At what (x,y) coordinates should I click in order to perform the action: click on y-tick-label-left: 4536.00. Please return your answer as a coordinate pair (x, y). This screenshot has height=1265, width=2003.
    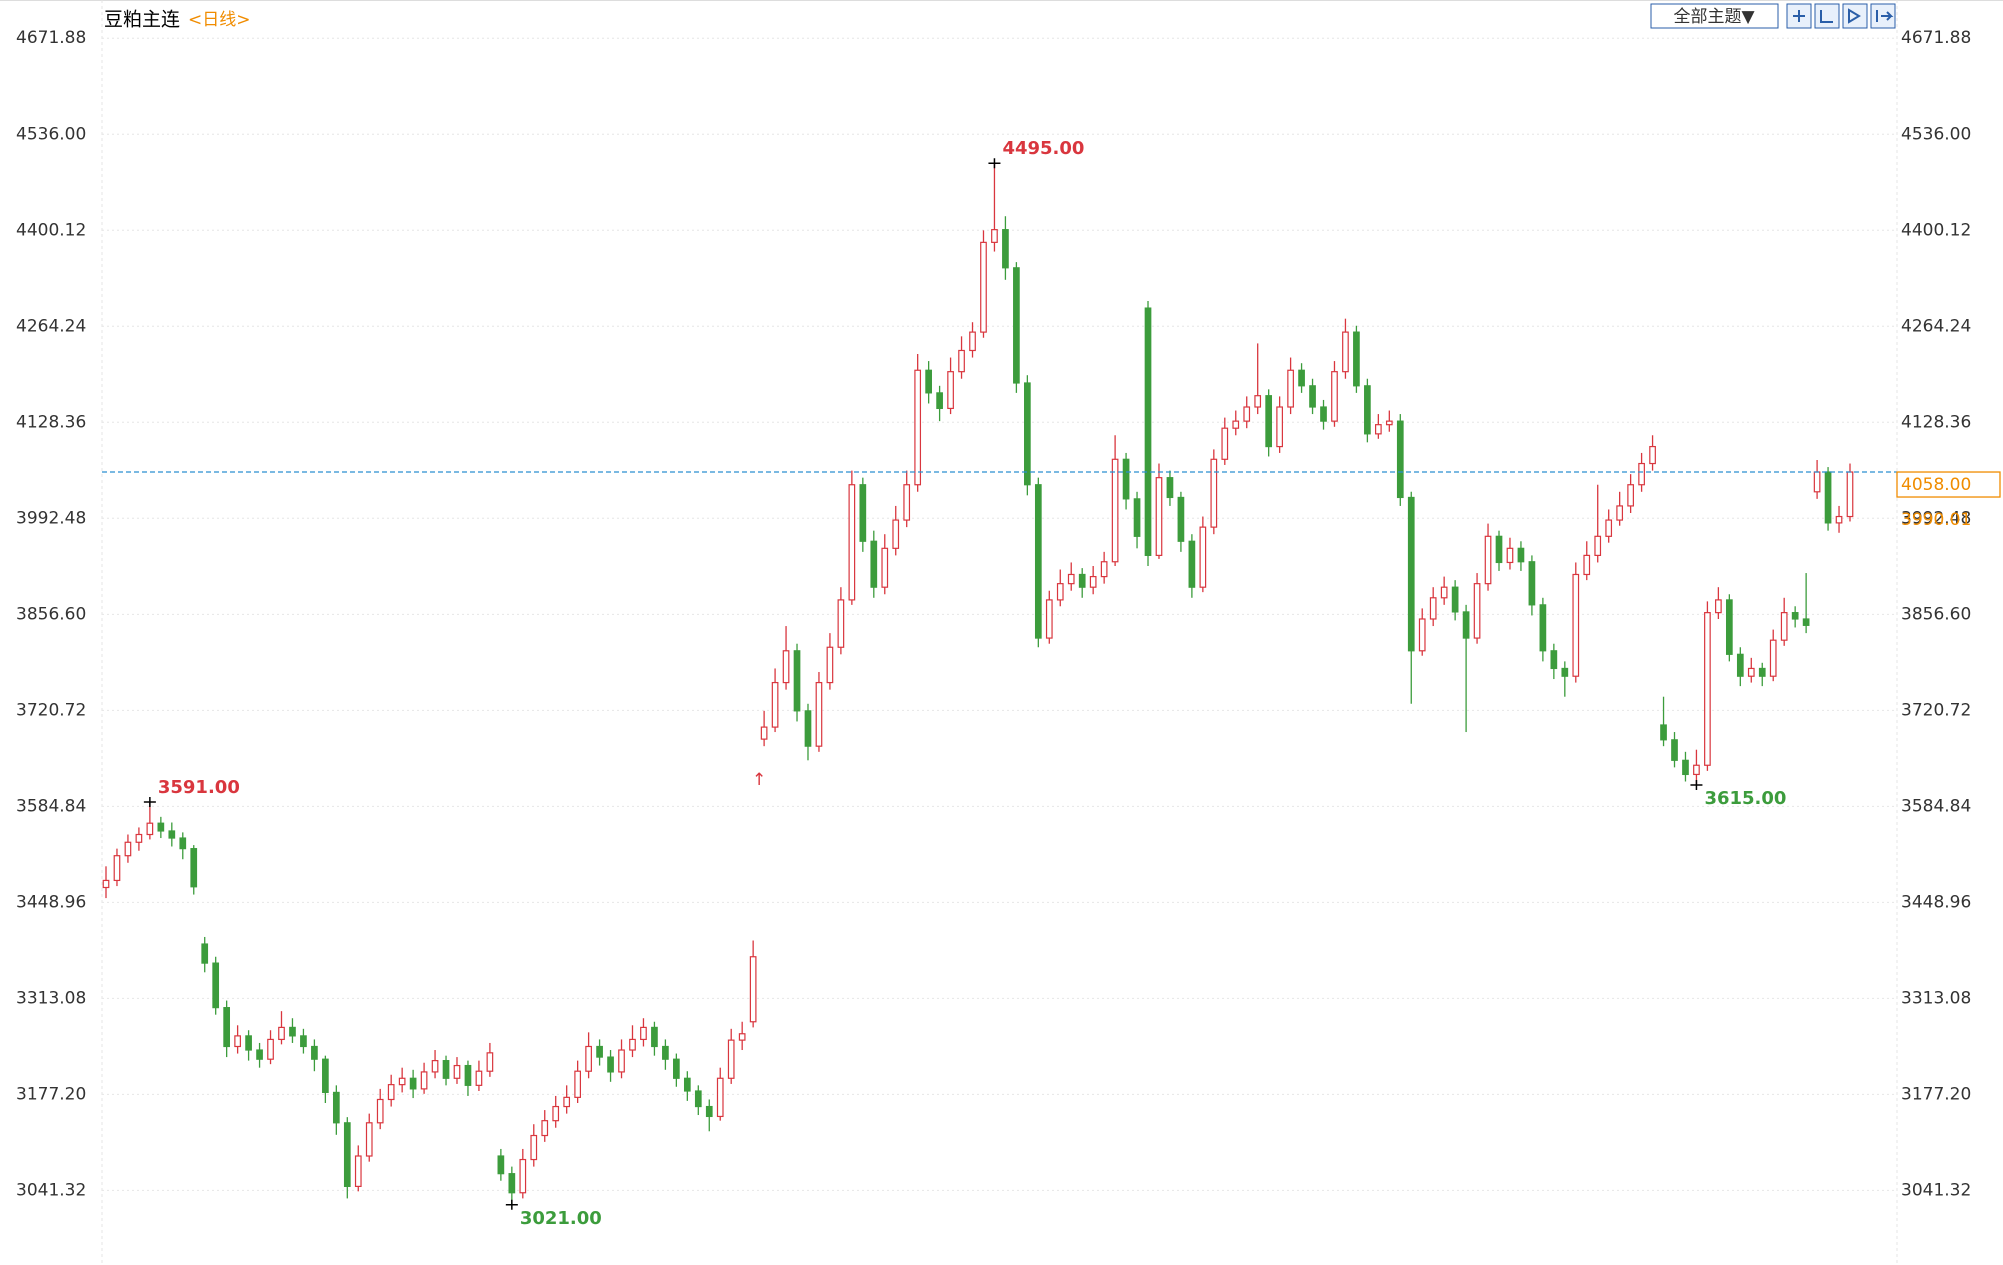
    Looking at the image, I should click on (51, 134).